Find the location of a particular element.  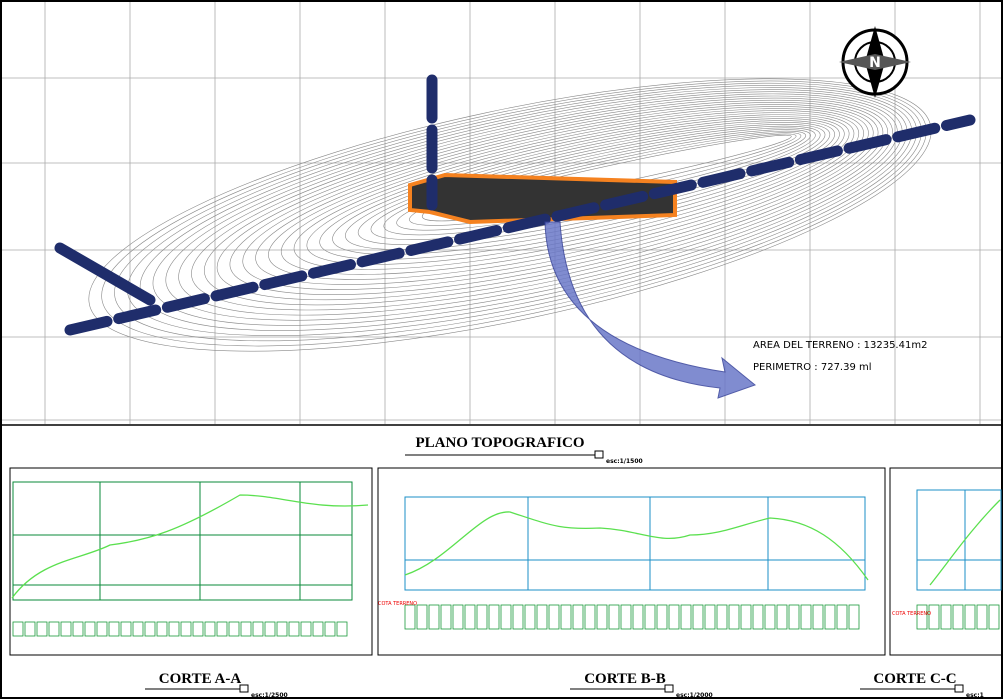

section-title: CORTE A-A is located at coordinates (200, 679).